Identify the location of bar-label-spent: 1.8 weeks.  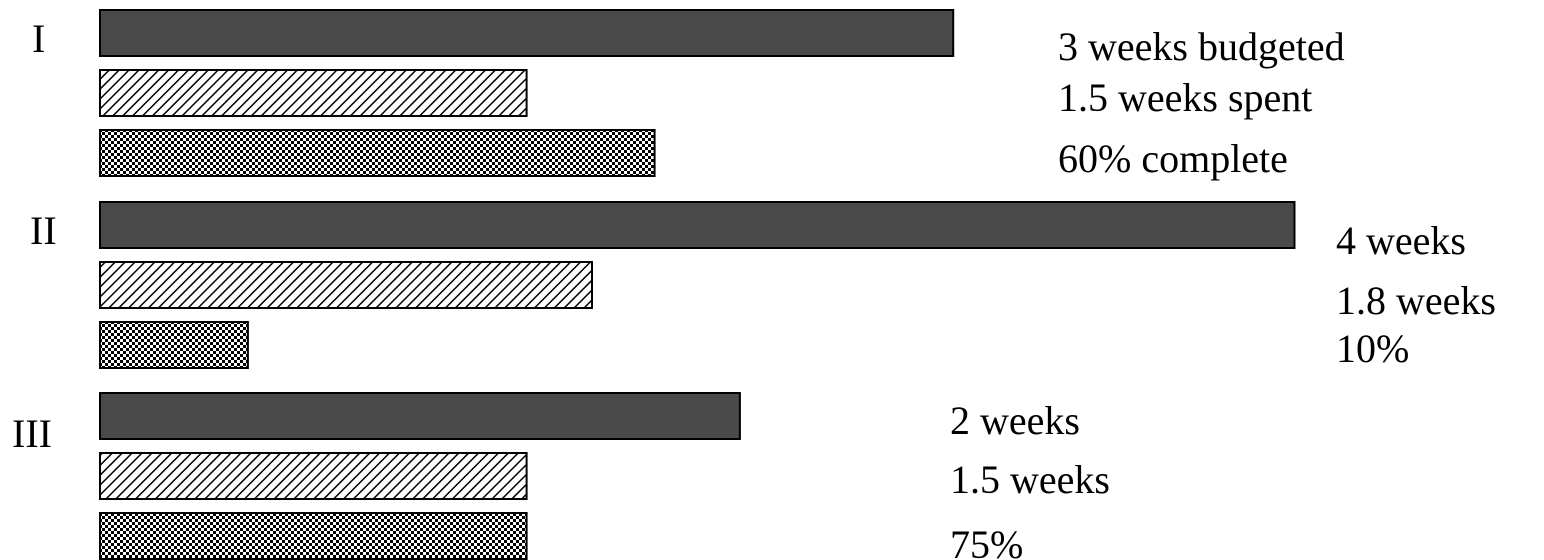
(1416, 300).